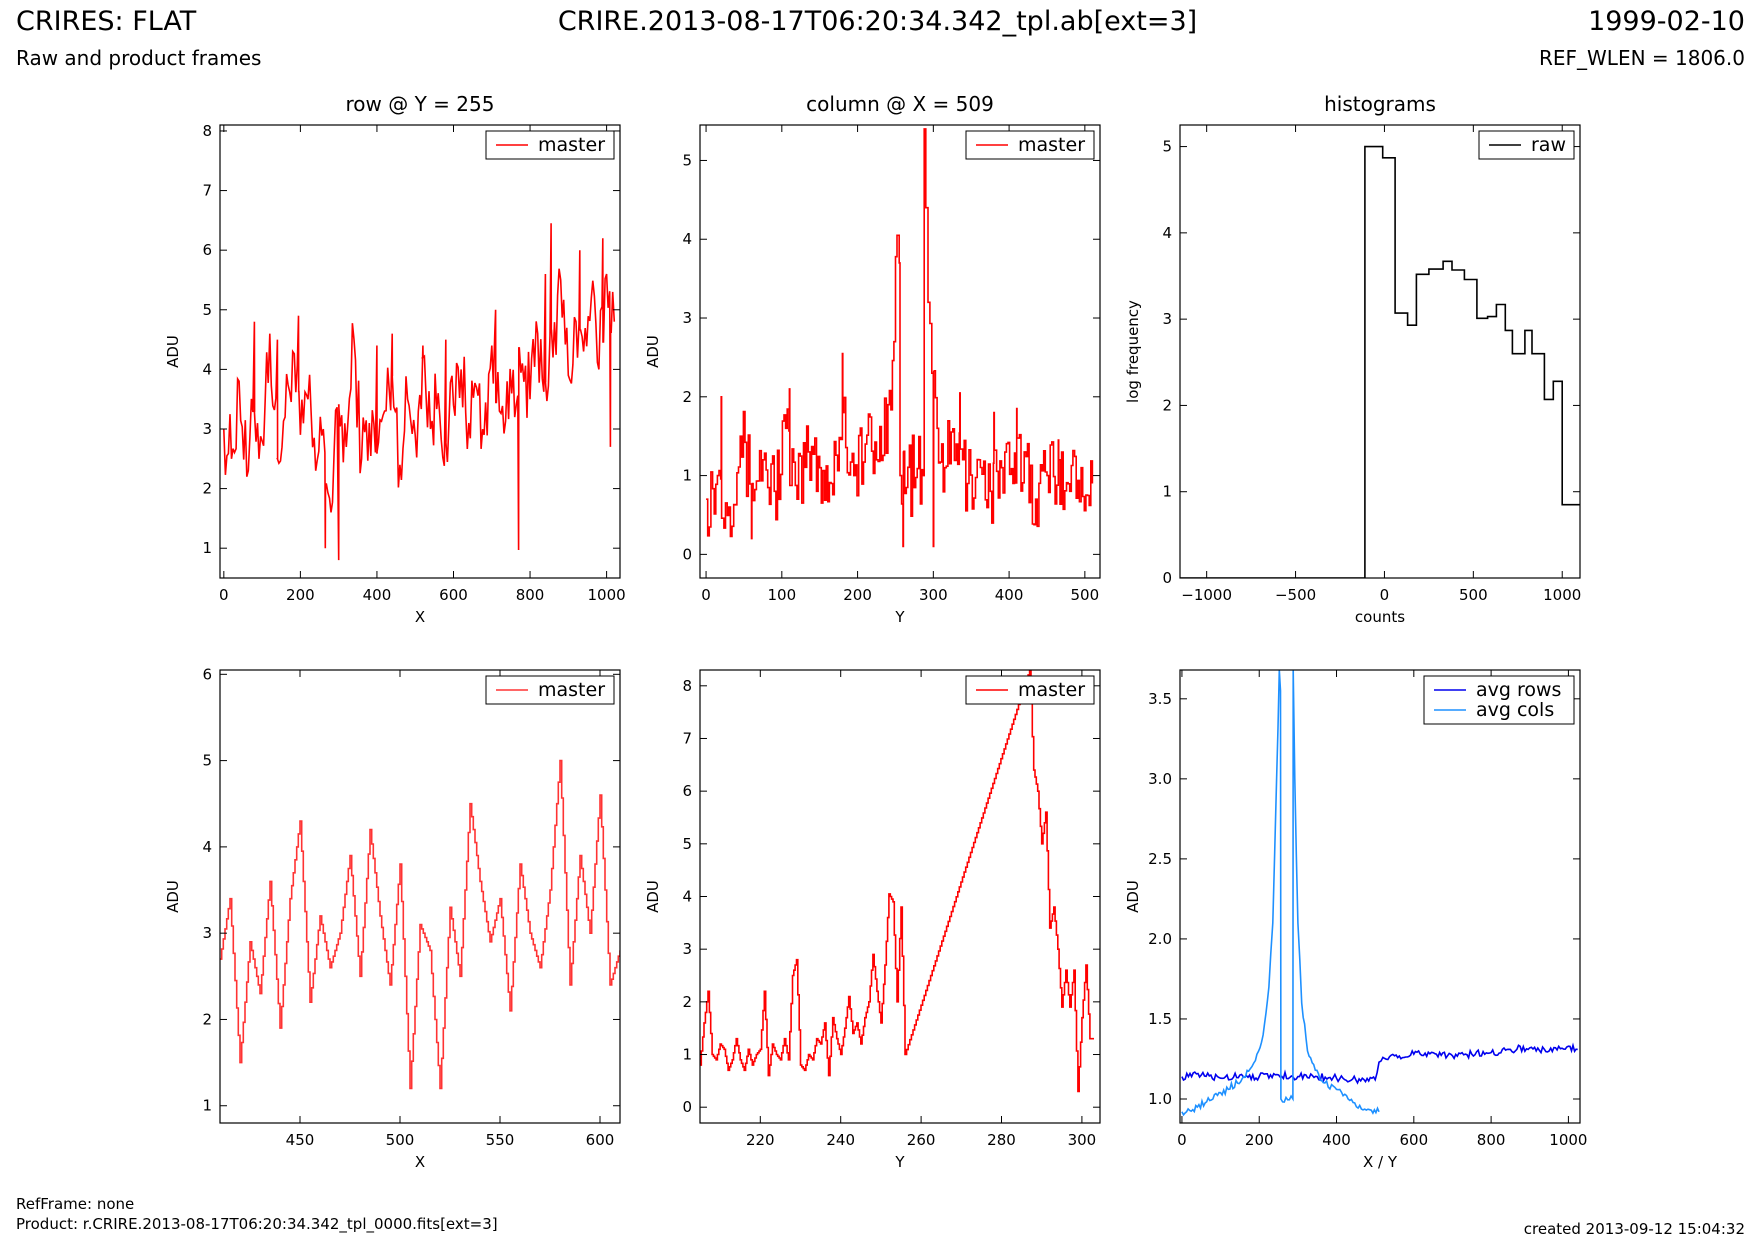  Describe the element at coordinates (420, 104) in the screenshot. I see `chart-title: row @ Y = 255` at that location.